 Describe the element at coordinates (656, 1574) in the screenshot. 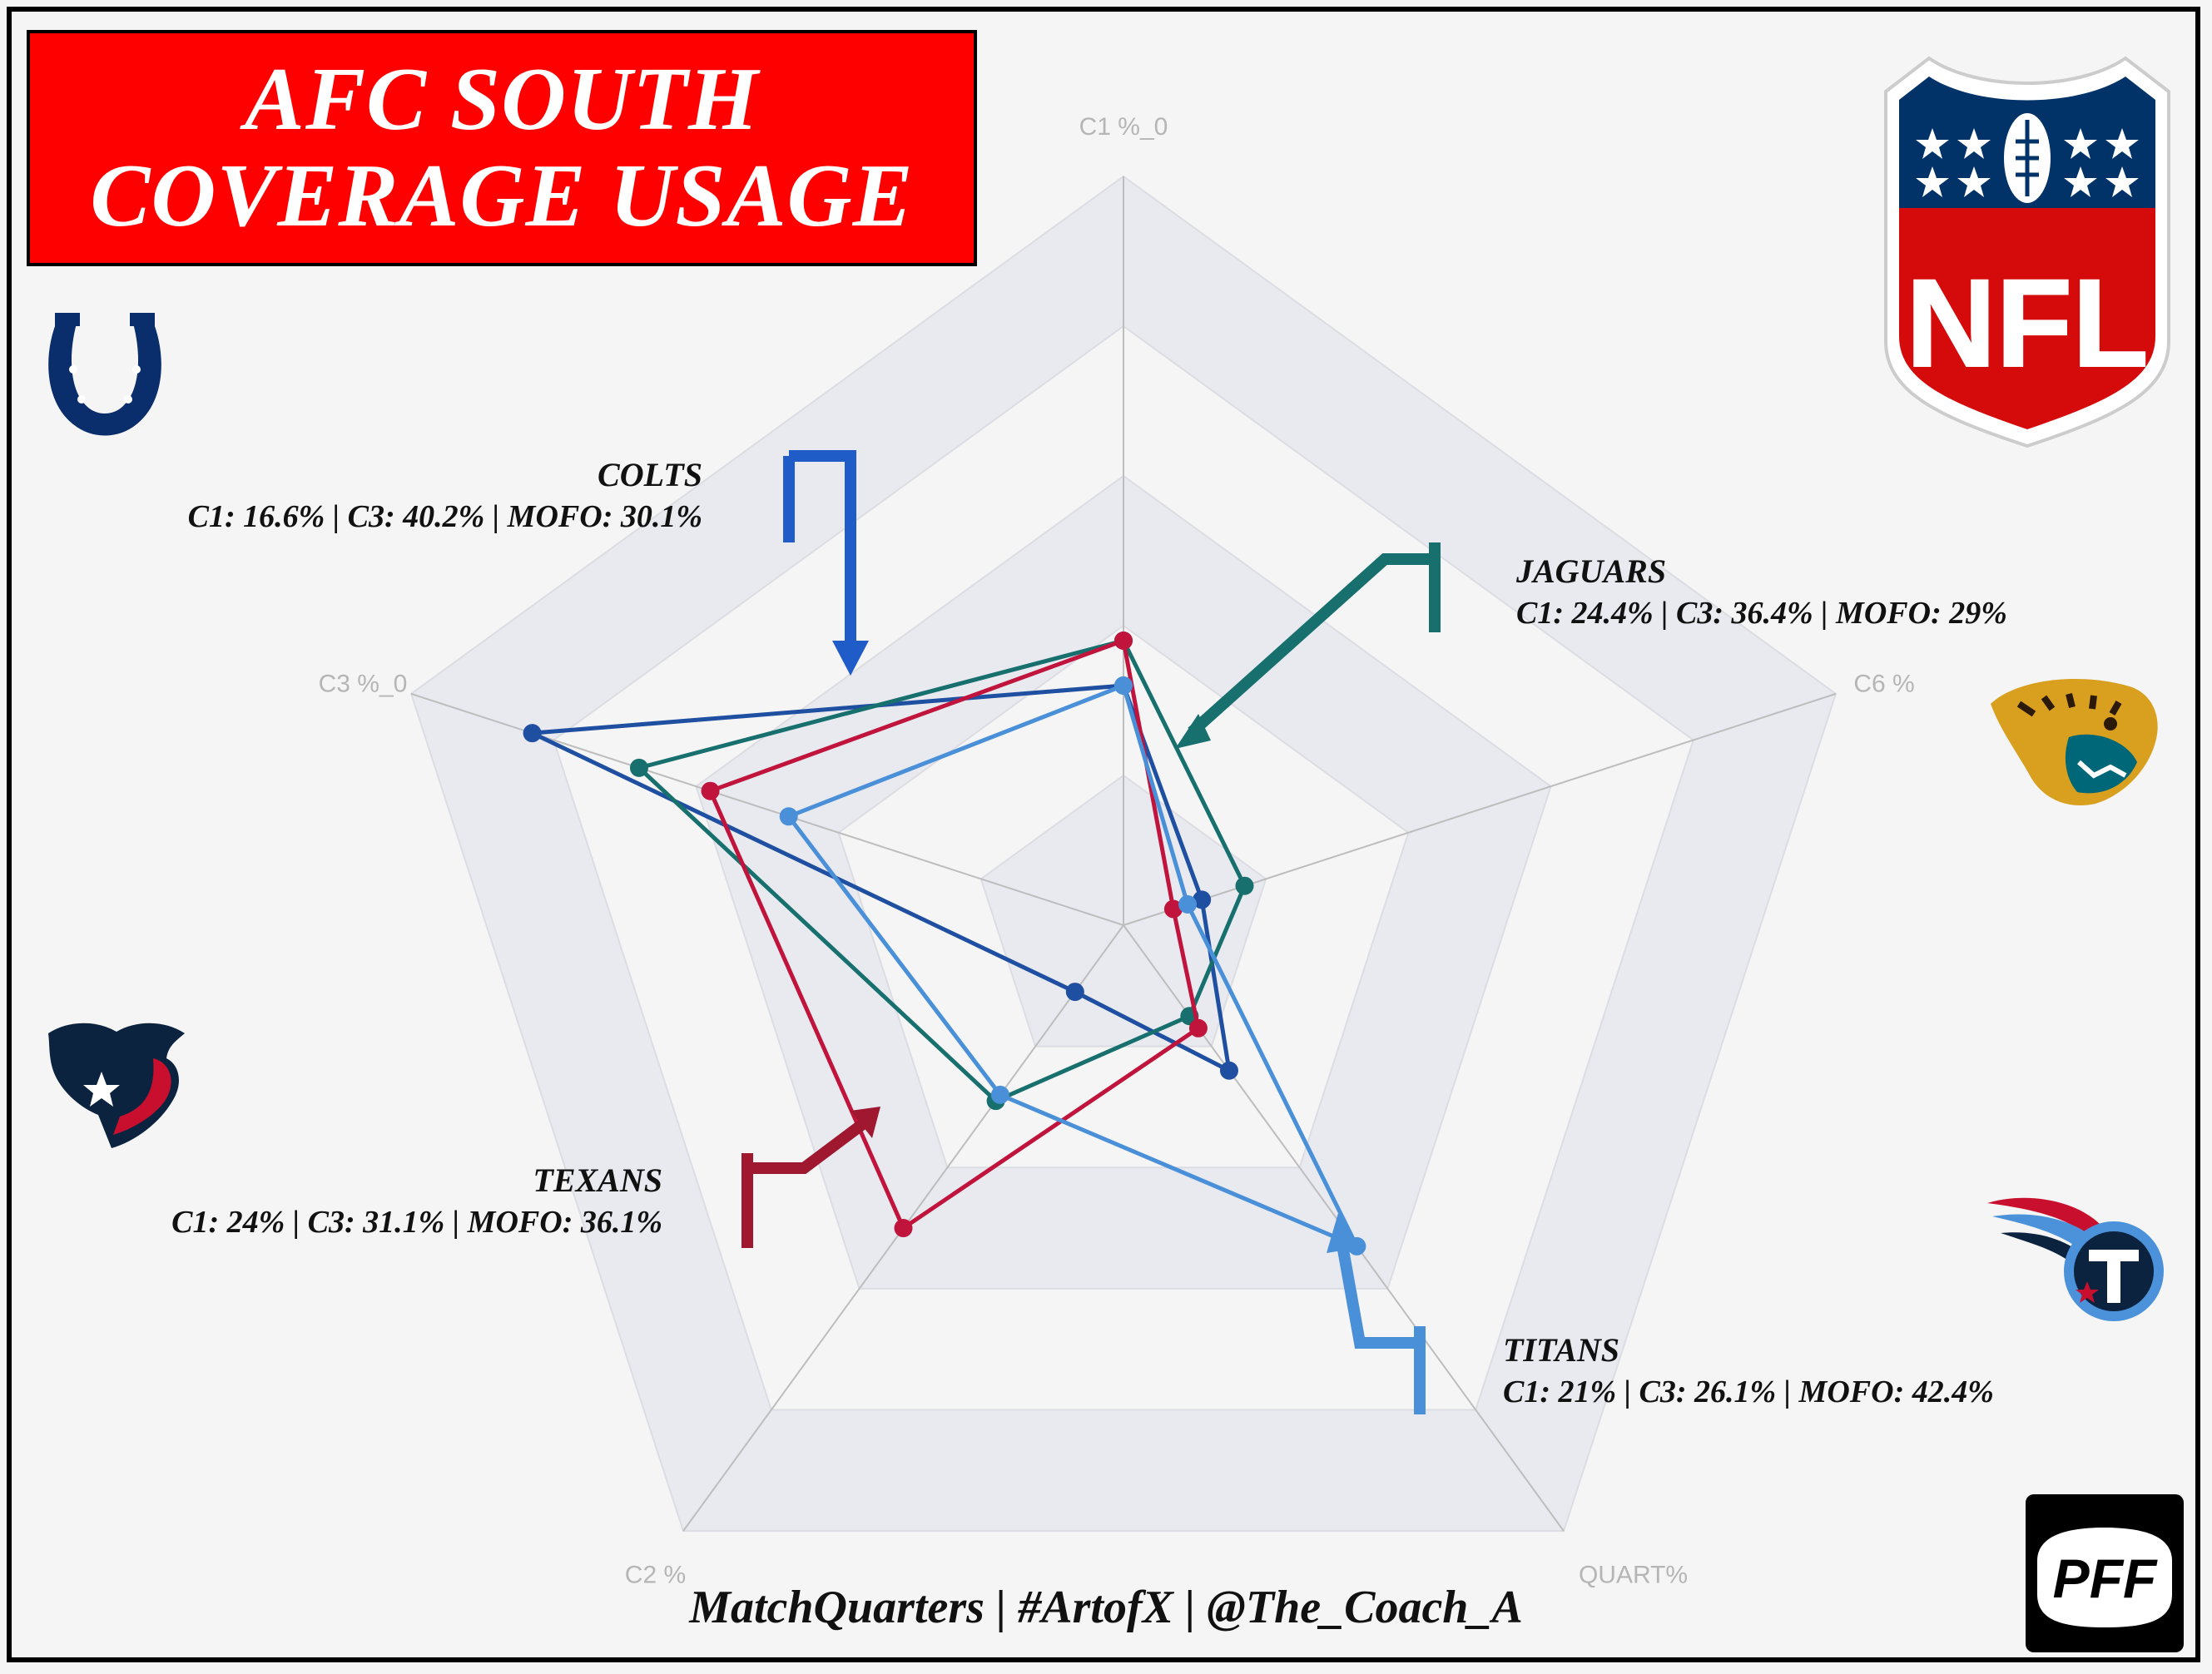

I see `axis-label: C2 %` at that location.